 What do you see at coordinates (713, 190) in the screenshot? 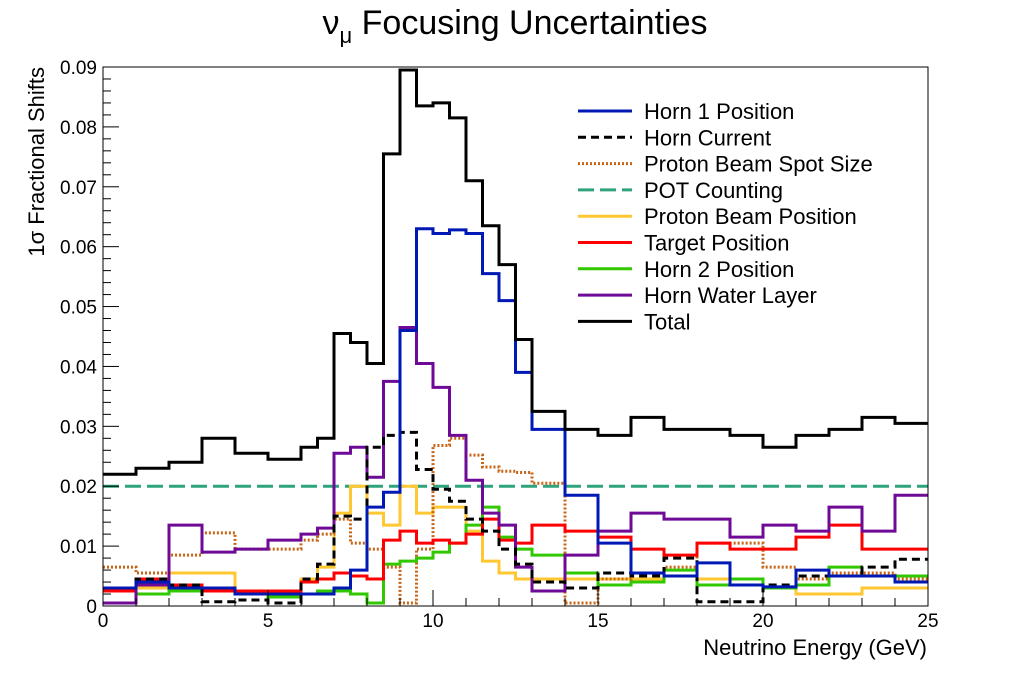
I see `legend-label: POT Counting` at bounding box center [713, 190].